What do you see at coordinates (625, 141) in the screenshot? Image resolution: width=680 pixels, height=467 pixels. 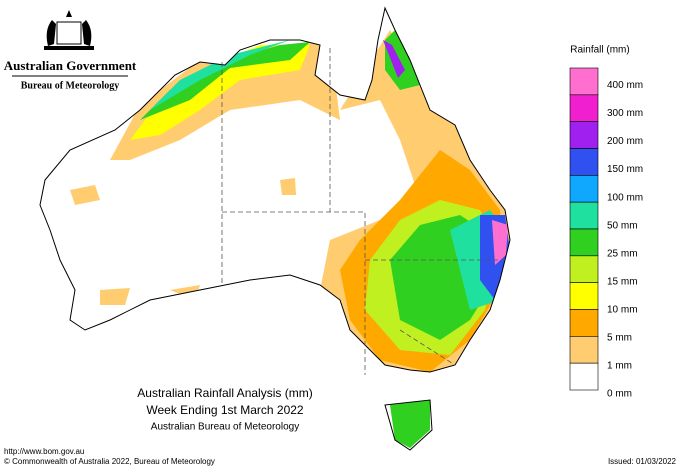 I see `legend-label: 200 mm` at bounding box center [625, 141].